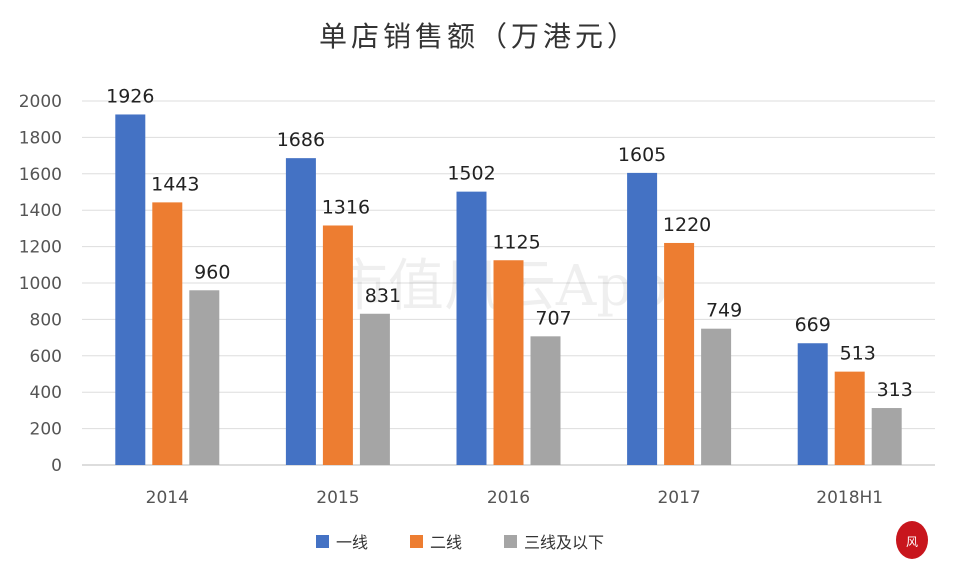 This screenshot has width=958, height=574. I want to click on data-label: 1926, so click(130, 96).